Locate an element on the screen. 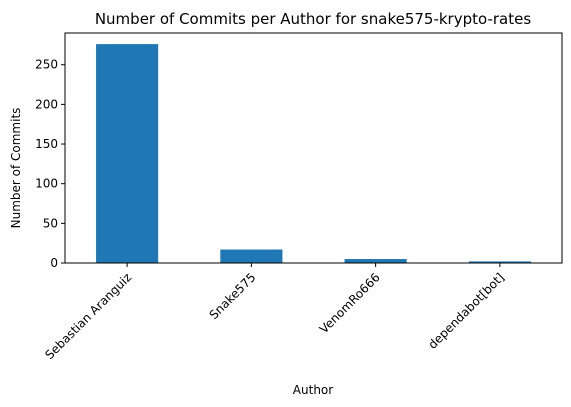  x-tick-label: Sebastian Aranguiz is located at coordinates (88, 316).